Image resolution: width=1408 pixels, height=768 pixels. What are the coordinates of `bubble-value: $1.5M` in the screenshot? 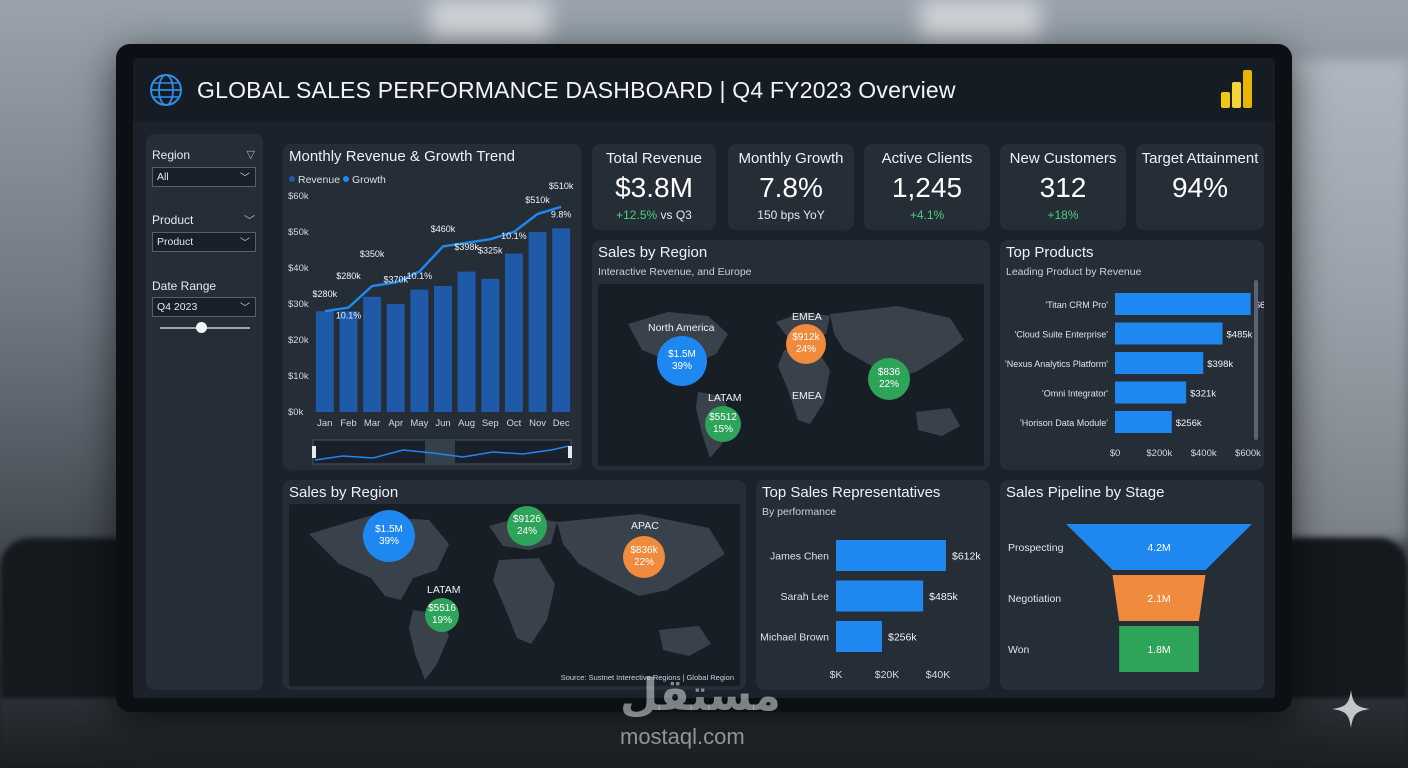 It's located at (682, 354).